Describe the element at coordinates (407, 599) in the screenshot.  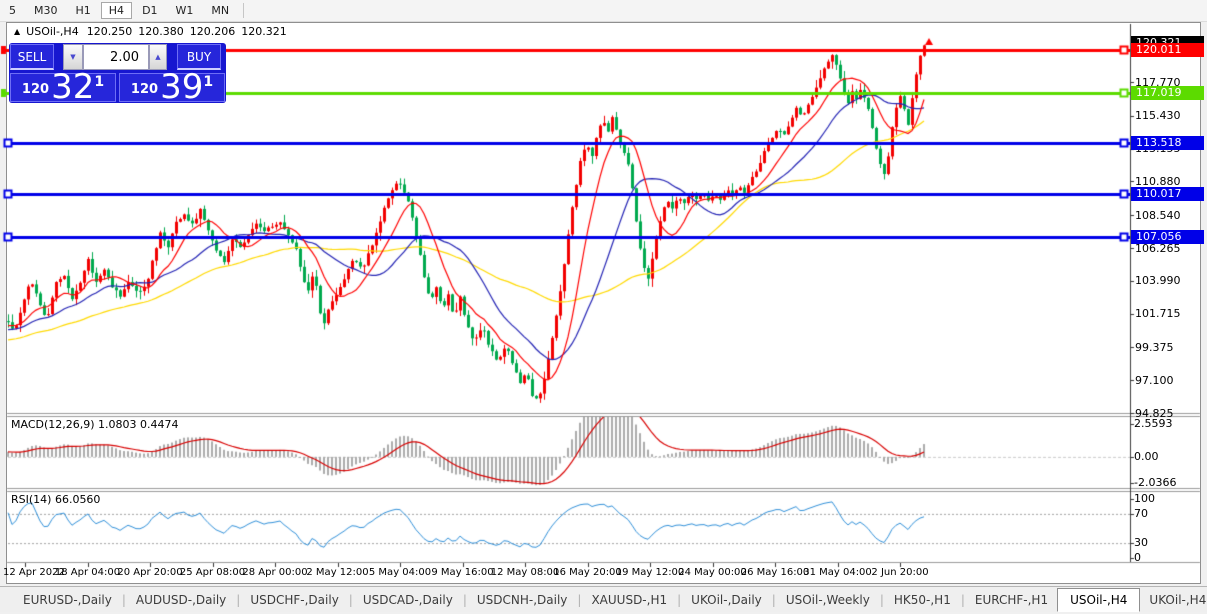
I see `tab-USDCAD-Daily: USDCAD-,Daily` at that location.